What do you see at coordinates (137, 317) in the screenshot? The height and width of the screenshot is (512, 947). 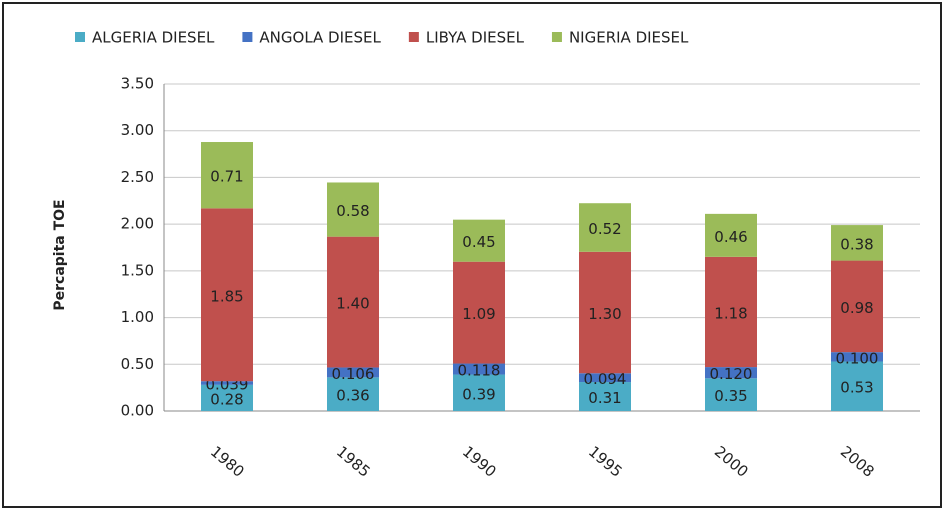 I see `y-tick-label: 1.00` at bounding box center [137, 317].